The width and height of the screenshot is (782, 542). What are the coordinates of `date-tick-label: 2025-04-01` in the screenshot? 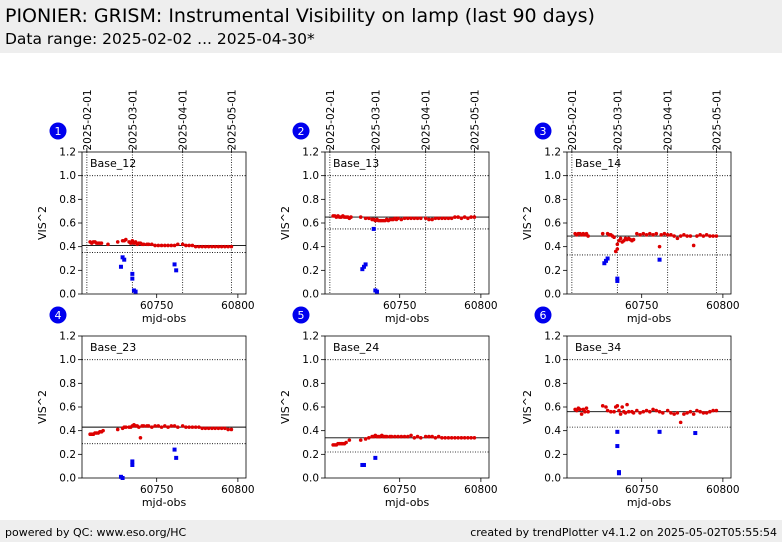 It's located at (427, 119).